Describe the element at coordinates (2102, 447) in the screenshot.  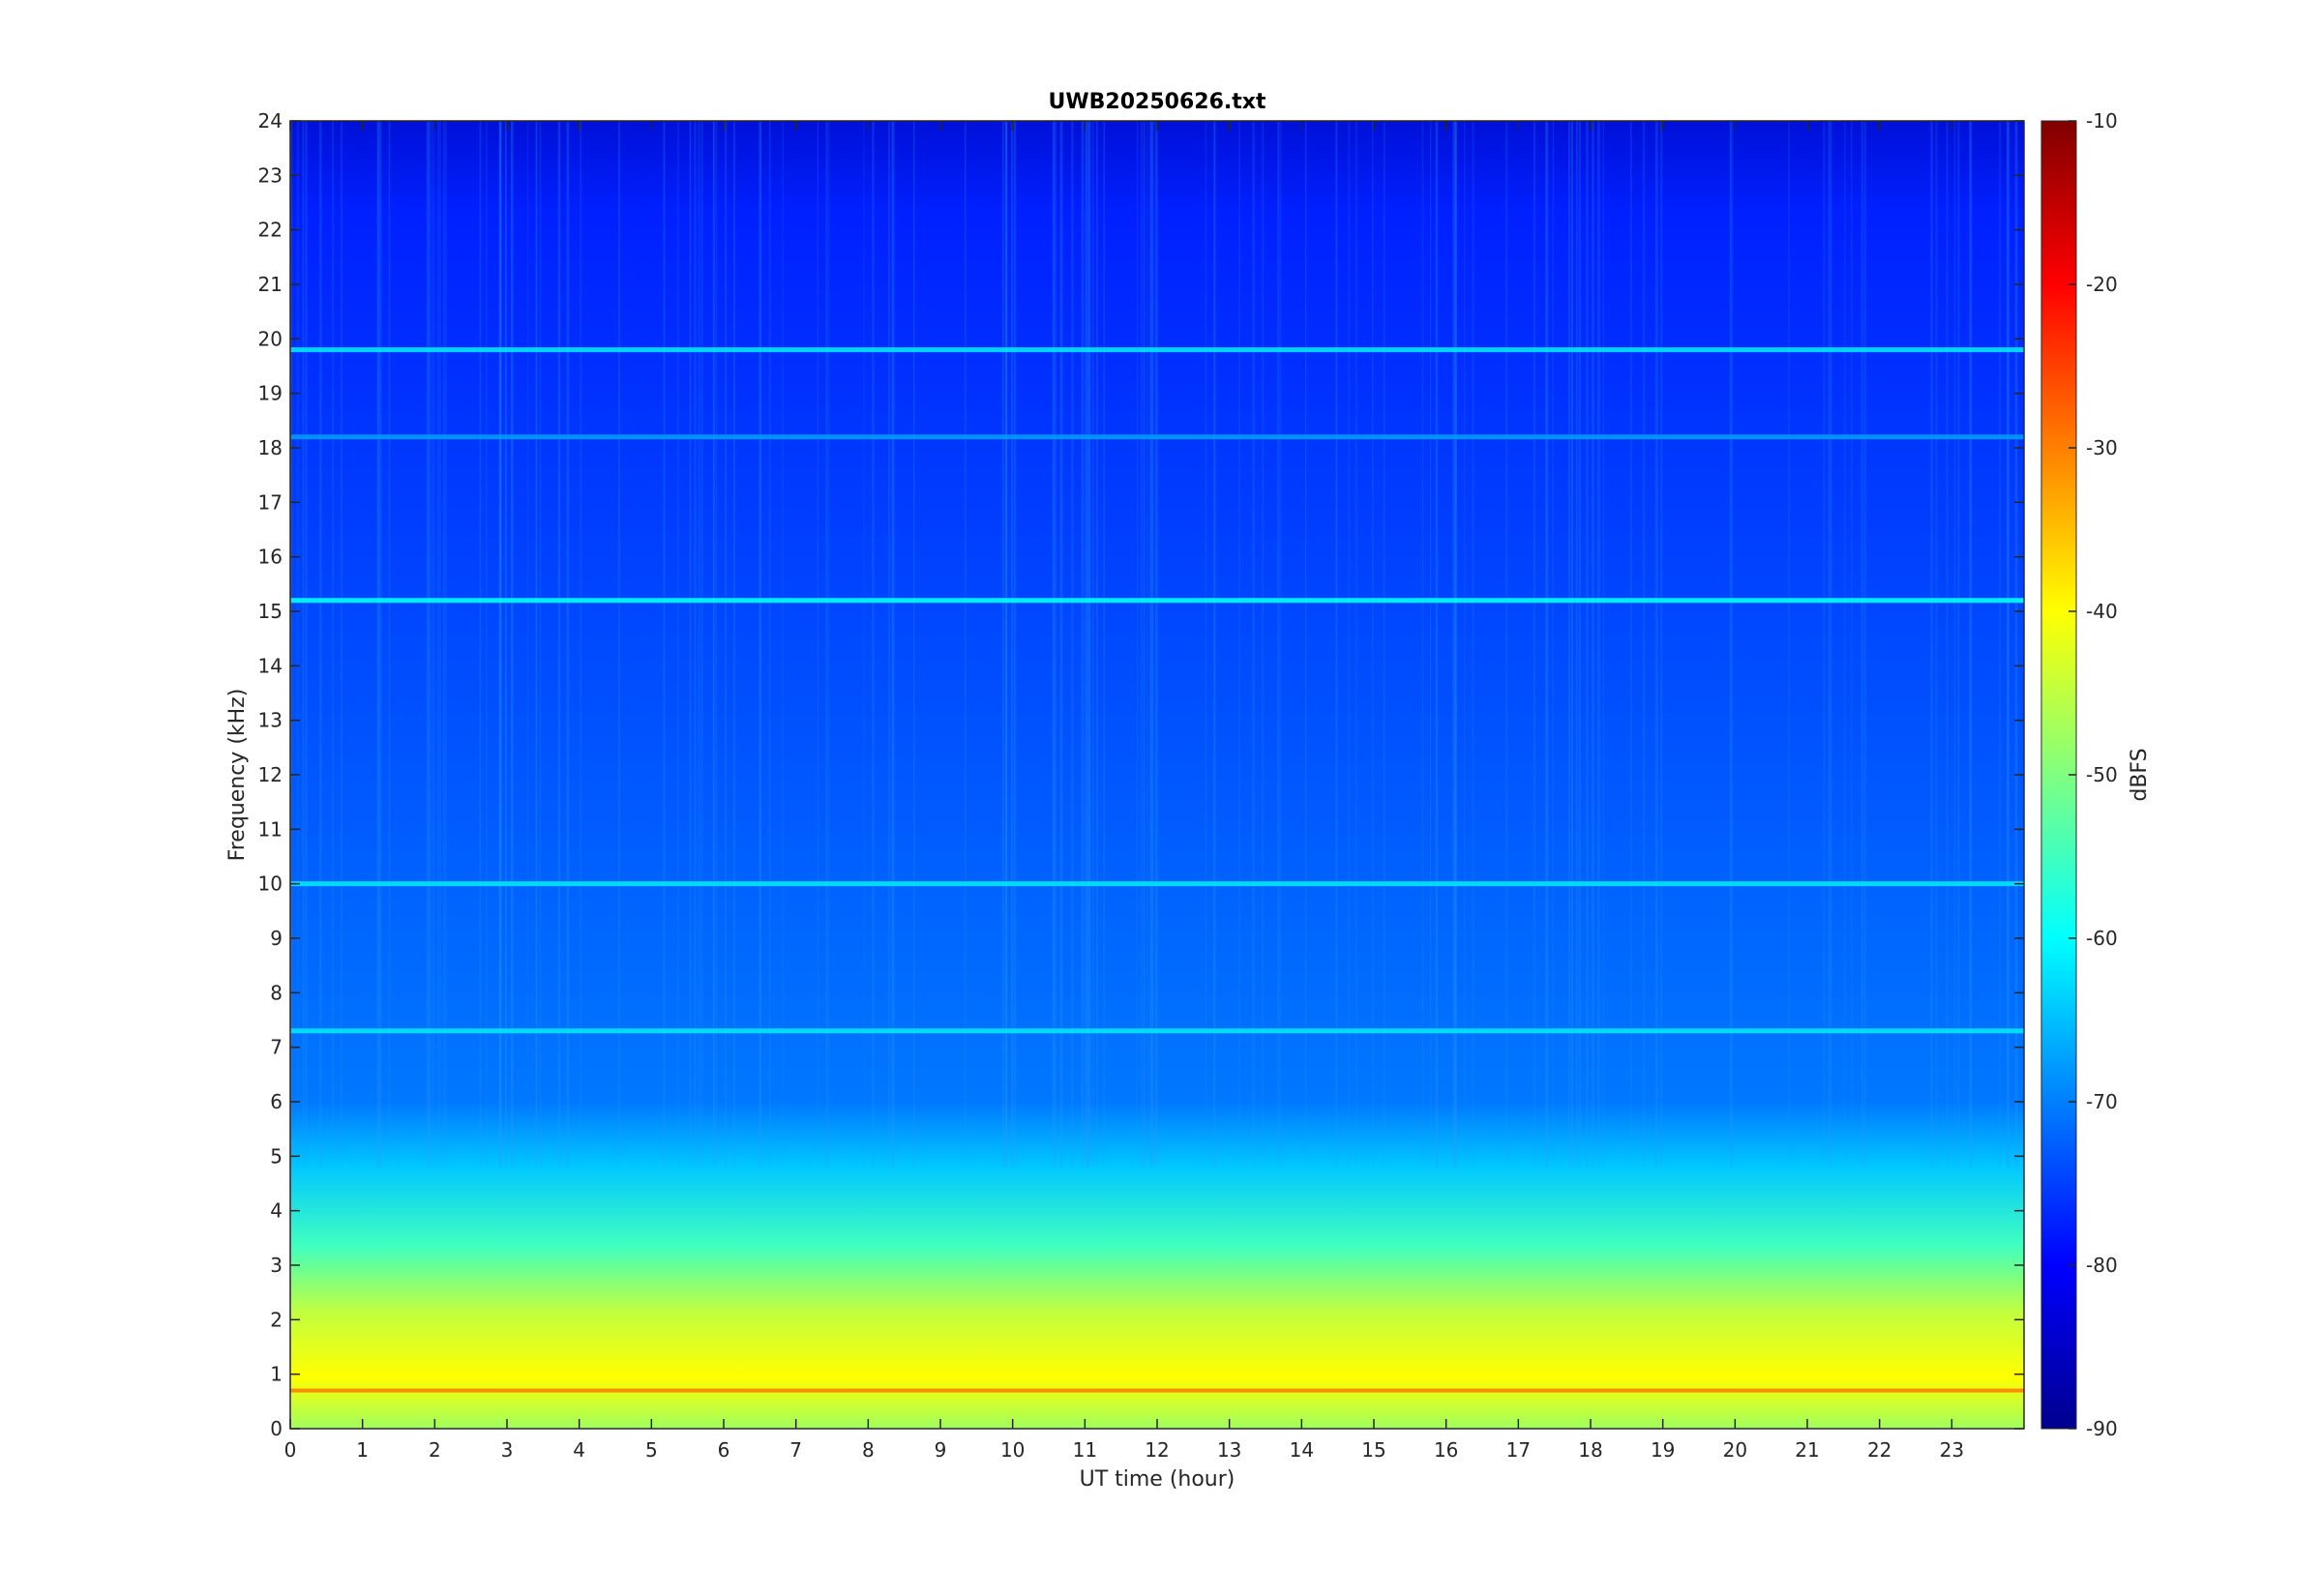
I see `colorbar-tick-label: -30` at that location.